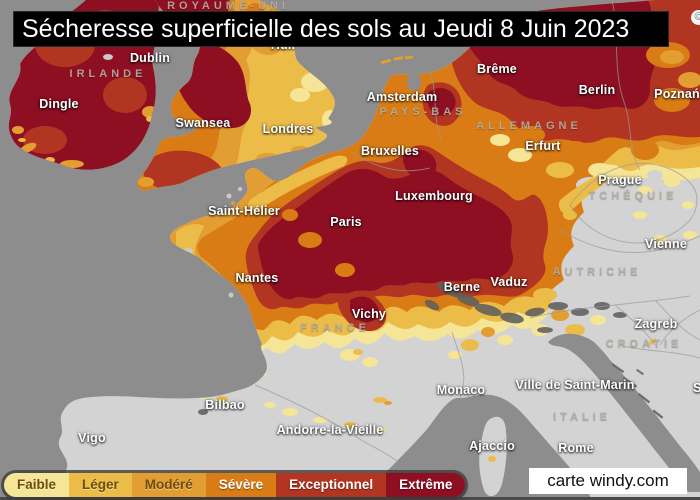  I want to click on legend-item-leger: Léger, so click(100, 485).